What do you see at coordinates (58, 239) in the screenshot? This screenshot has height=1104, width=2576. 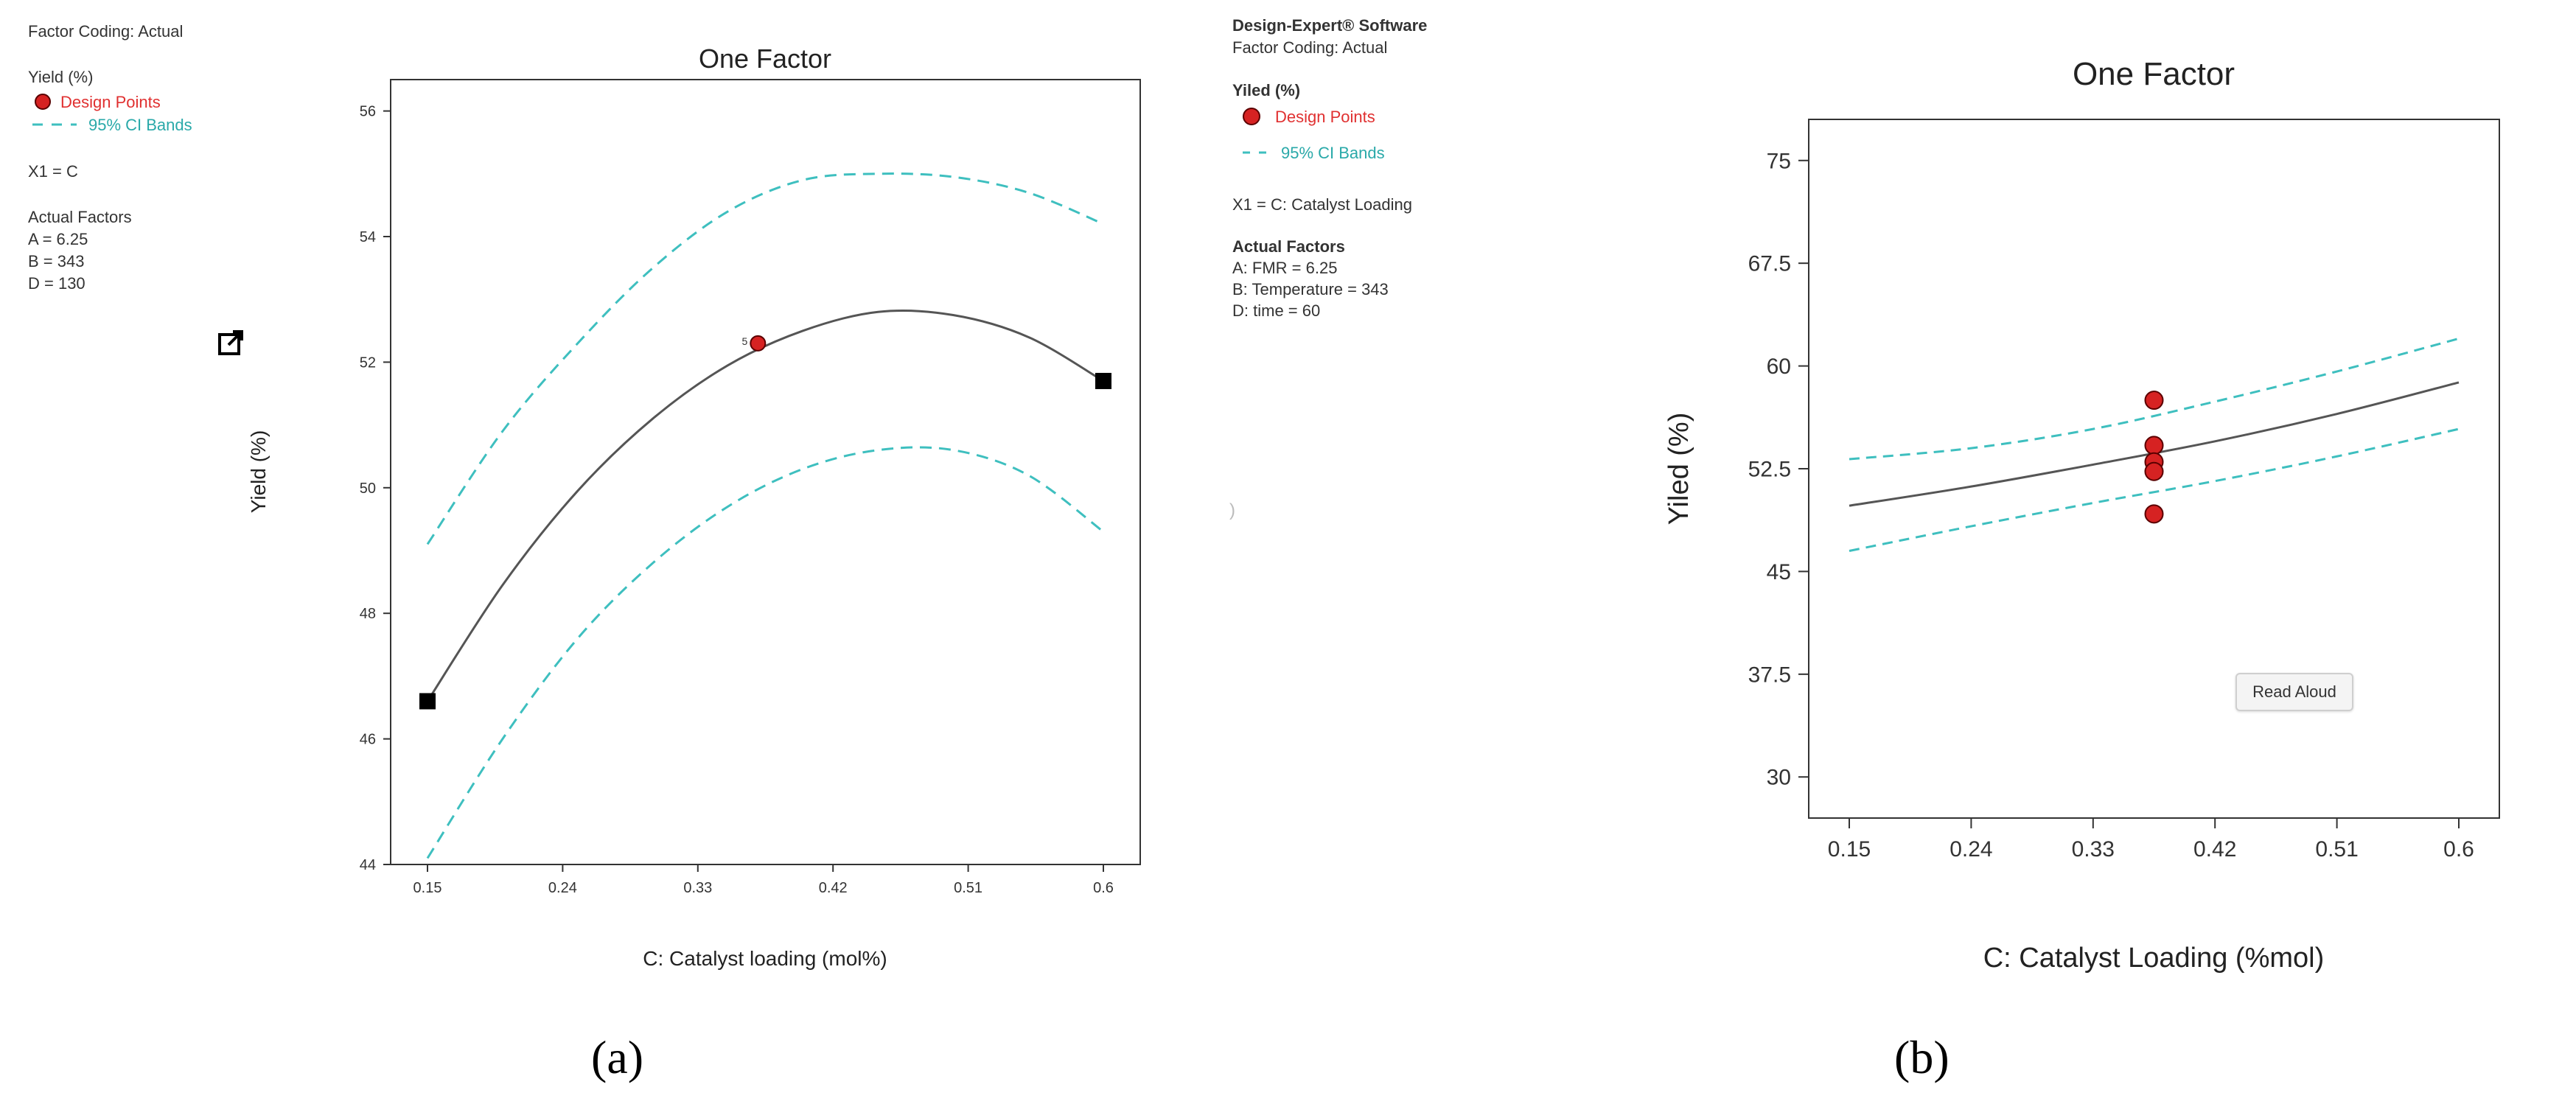 I see `actual-factor-a: A = 6.25` at bounding box center [58, 239].